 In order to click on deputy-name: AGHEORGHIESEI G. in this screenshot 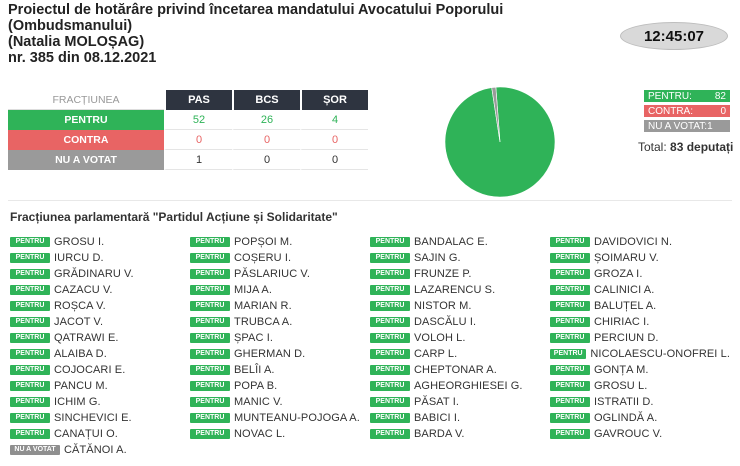, I will do `click(468, 386)`.